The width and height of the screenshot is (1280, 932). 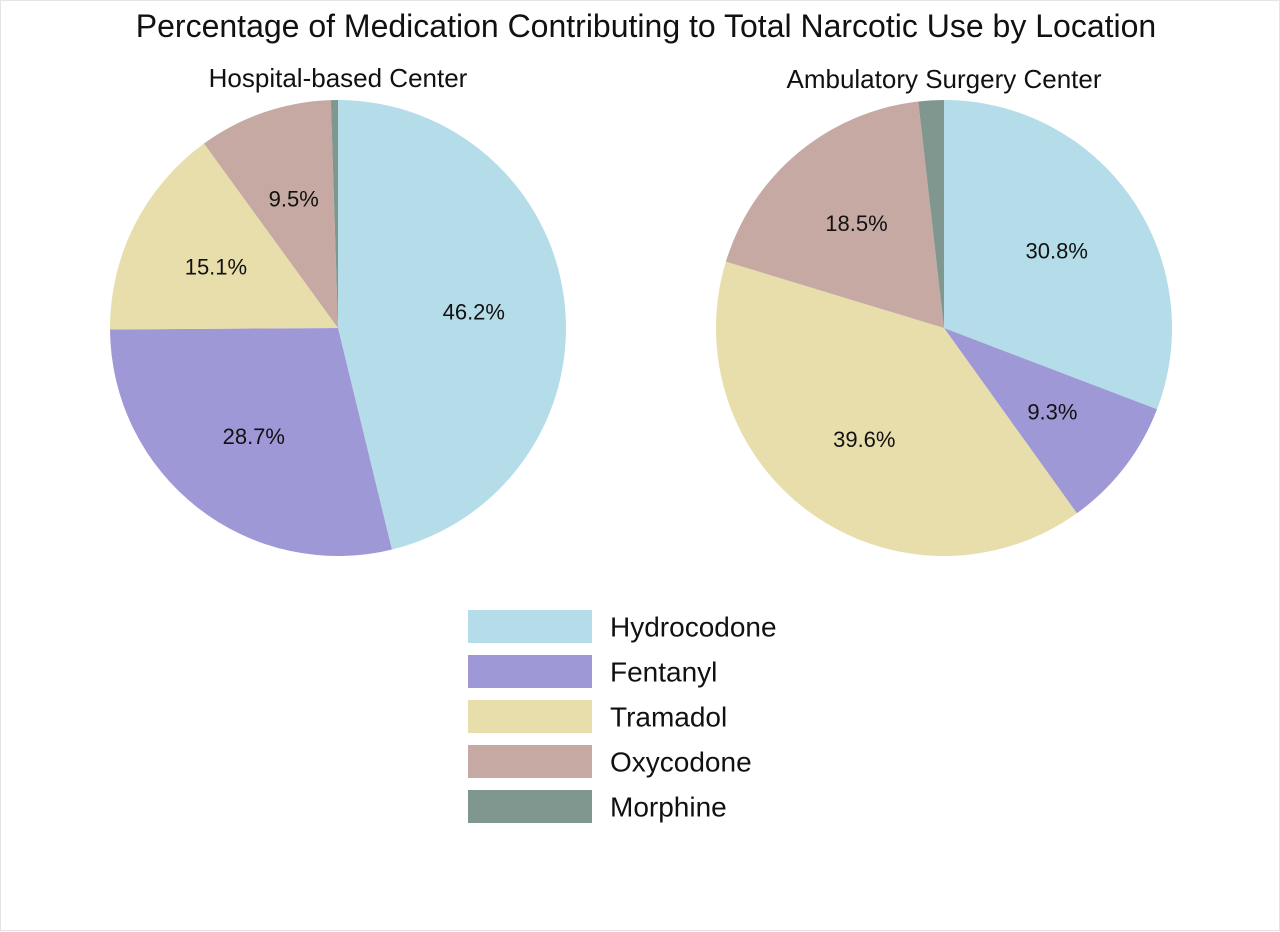 I want to click on pie-labels-ambulatory: 30.8% 9.3% 39.6% 18.5%, so click(x=956, y=331).